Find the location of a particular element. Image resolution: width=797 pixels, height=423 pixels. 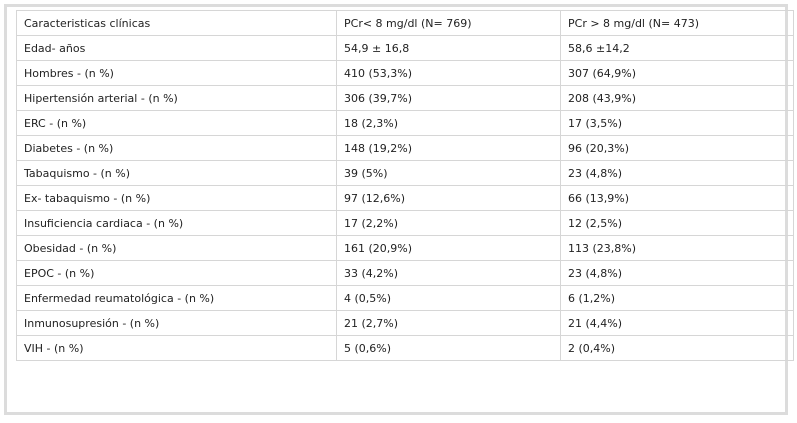

row-value-pcr-high: 66 (13,9%) is located at coordinates (677, 198).